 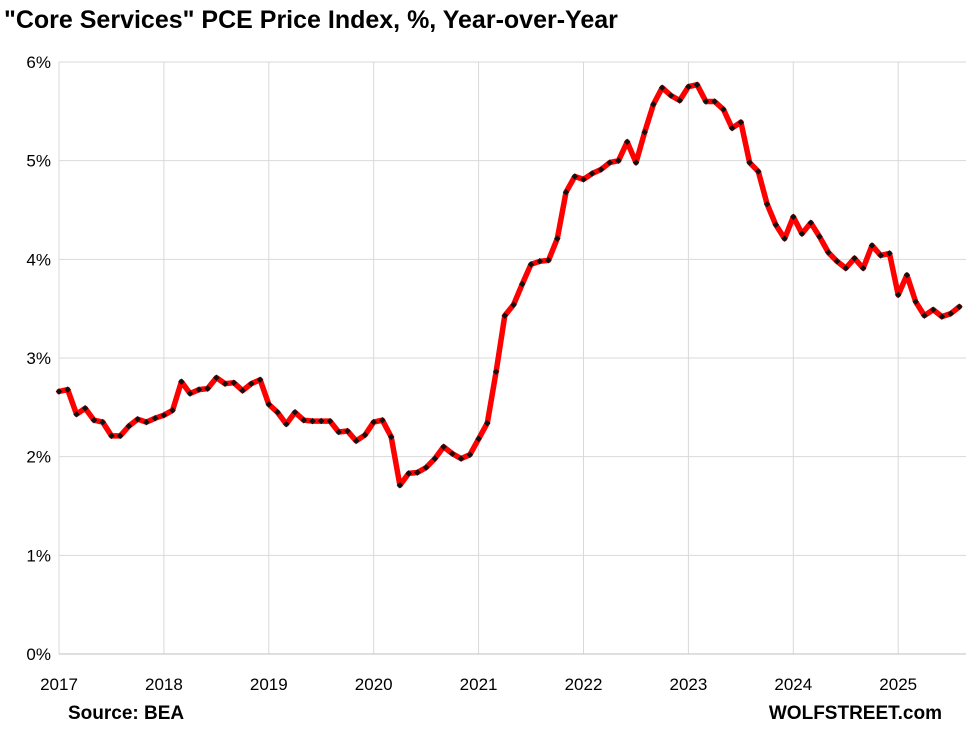 What do you see at coordinates (38, 62) in the screenshot?
I see `y-tick-label: 6%` at bounding box center [38, 62].